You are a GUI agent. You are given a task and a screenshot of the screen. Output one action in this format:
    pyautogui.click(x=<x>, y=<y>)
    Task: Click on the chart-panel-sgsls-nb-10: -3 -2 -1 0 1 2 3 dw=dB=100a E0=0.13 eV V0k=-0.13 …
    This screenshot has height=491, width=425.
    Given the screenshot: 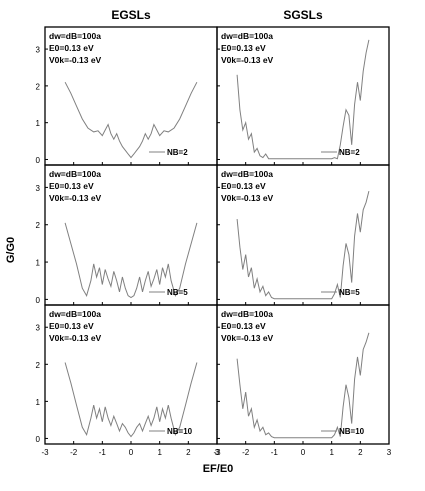 What is the action you would take?
    pyautogui.click(x=302, y=380)
    